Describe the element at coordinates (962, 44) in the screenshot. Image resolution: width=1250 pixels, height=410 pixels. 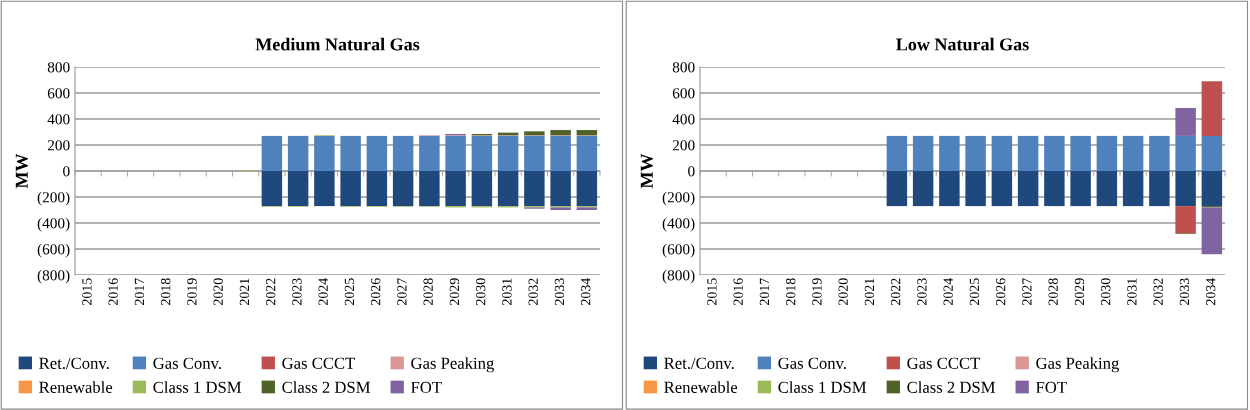
I see `chart-title: Low Natural Gas` at that location.